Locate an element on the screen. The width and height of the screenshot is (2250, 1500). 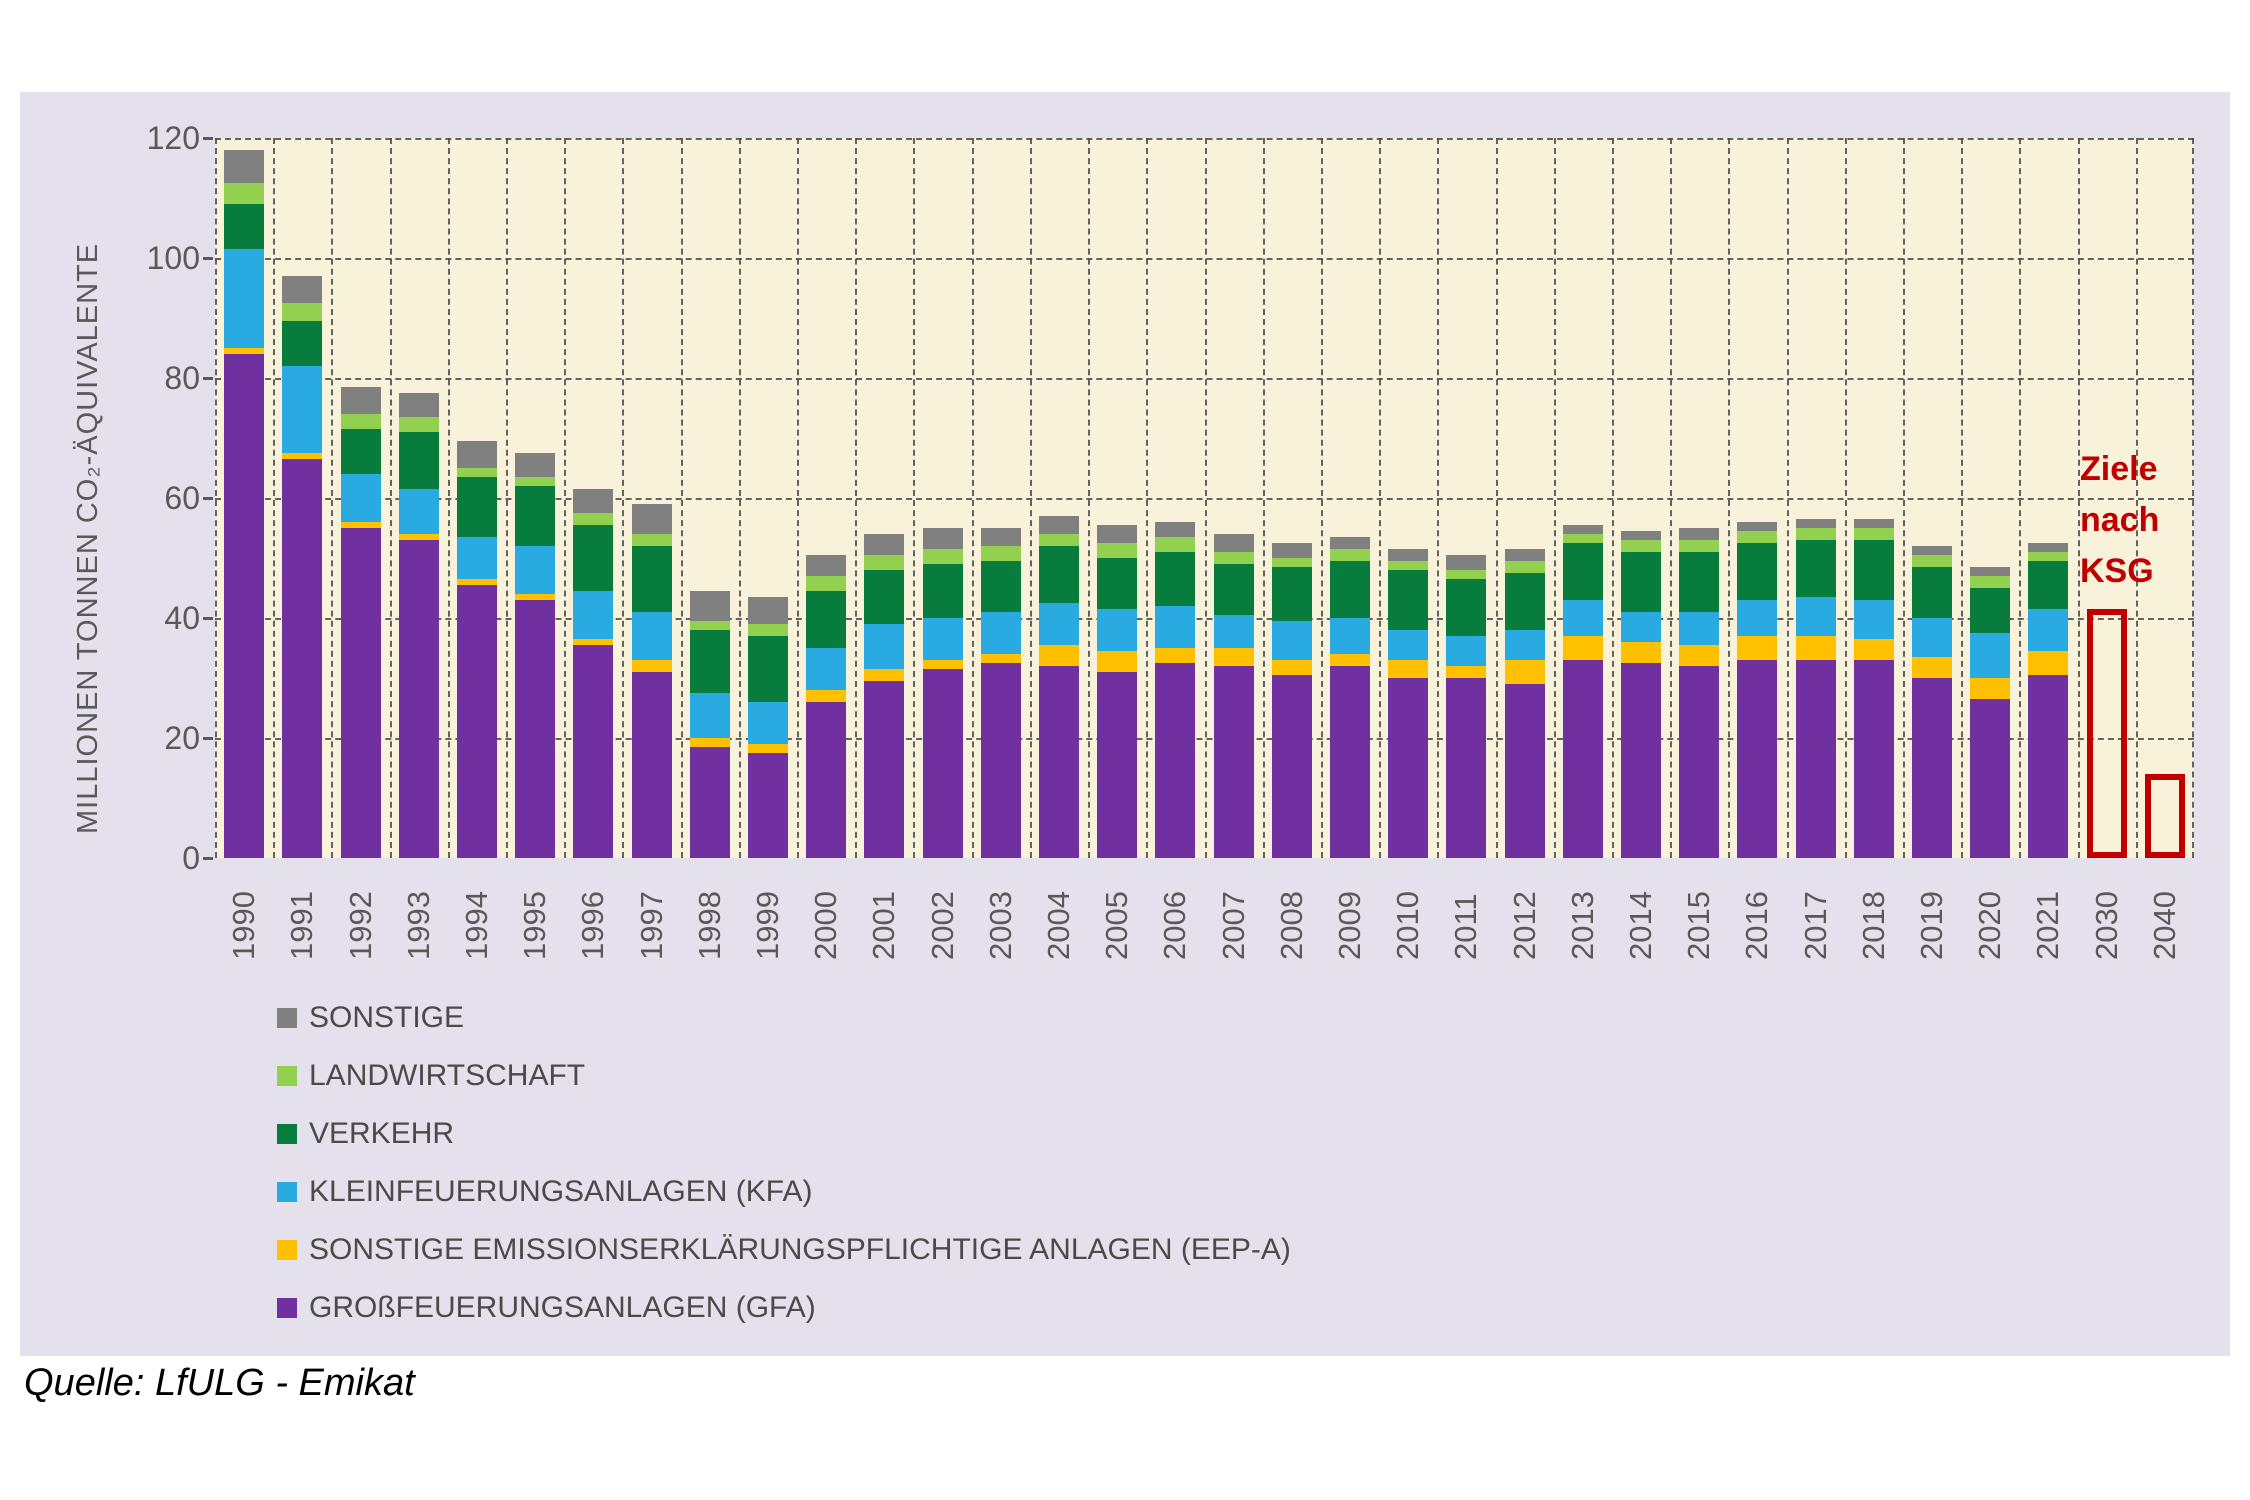
x-tick-label-2012: 2012 is located at coordinates (1524, 925).